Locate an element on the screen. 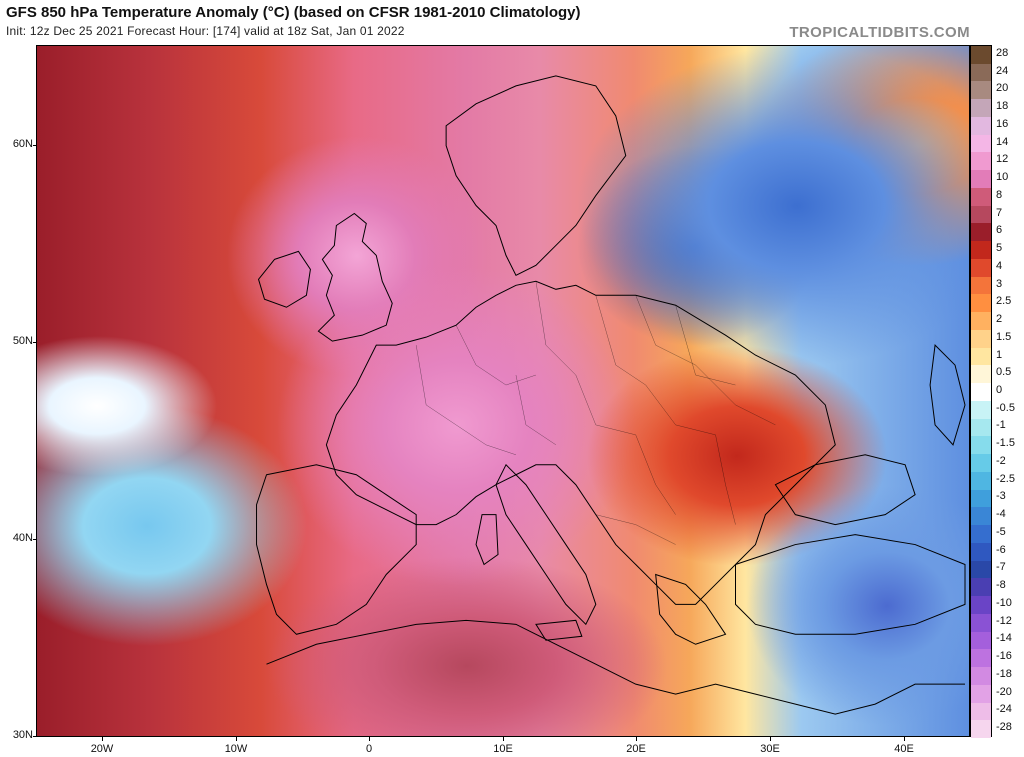 The image size is (1024, 757). colorbar-label: 12 is located at coordinates (1002, 159).